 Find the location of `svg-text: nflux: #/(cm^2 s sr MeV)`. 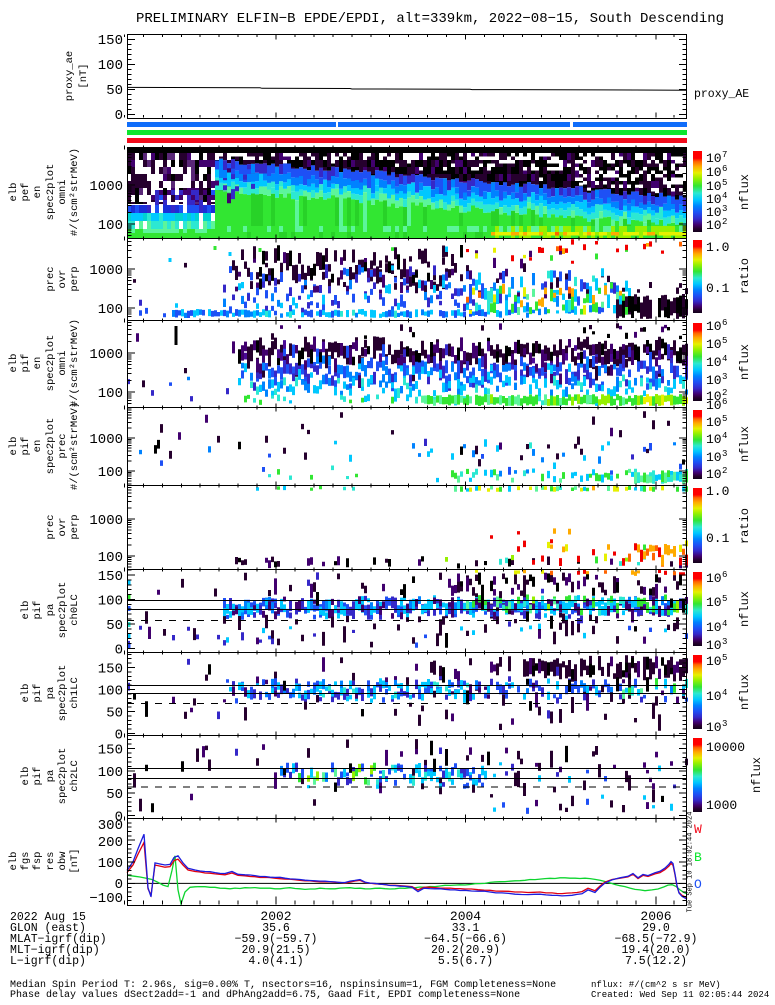

svg-text: nflux: #/(cm^2 s sr MeV) is located at coordinates (656, 985).